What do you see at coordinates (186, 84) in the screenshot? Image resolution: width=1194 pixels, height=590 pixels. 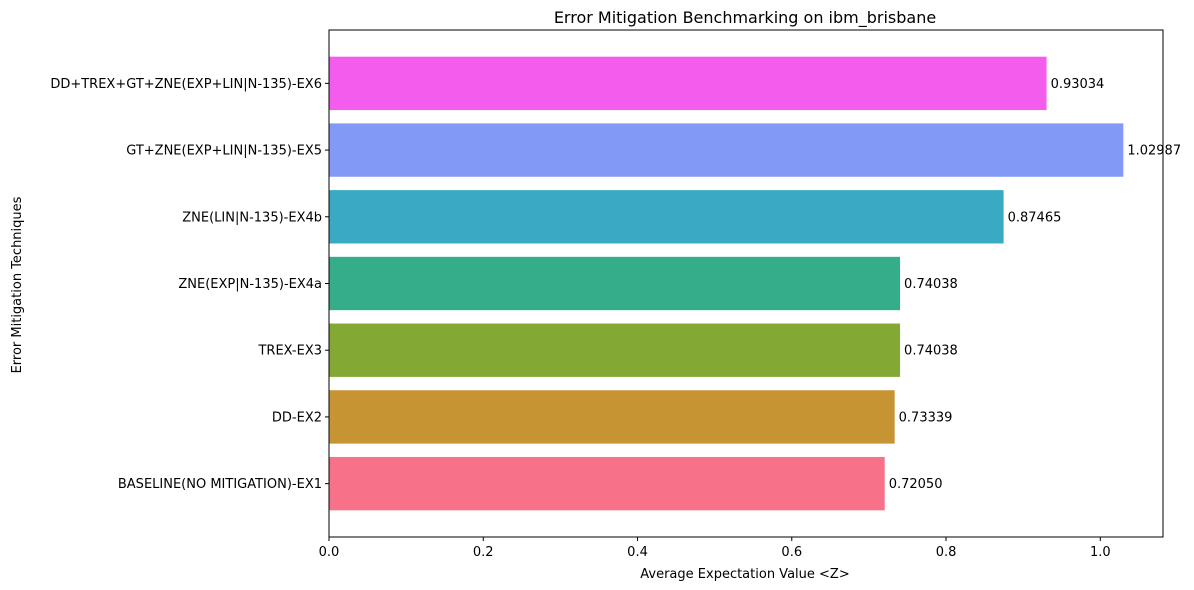 I see `y-tick-label: DD+TREX+GT+ZNE(EXP+LIN|N-135)-EX6` at bounding box center [186, 84].